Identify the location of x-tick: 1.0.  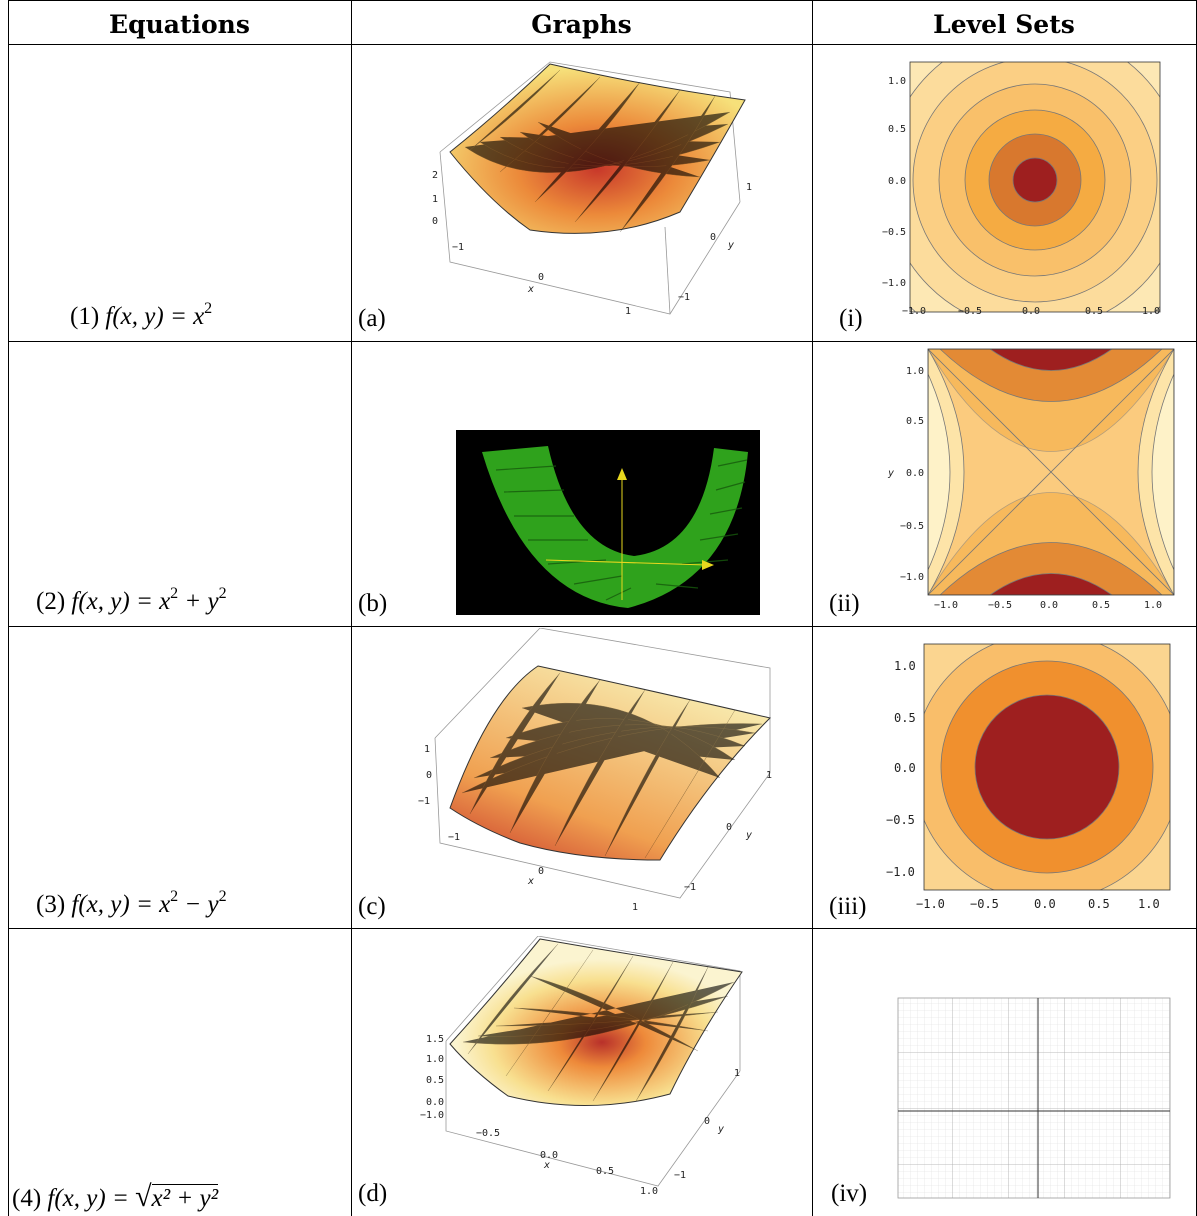
(649, 1191).